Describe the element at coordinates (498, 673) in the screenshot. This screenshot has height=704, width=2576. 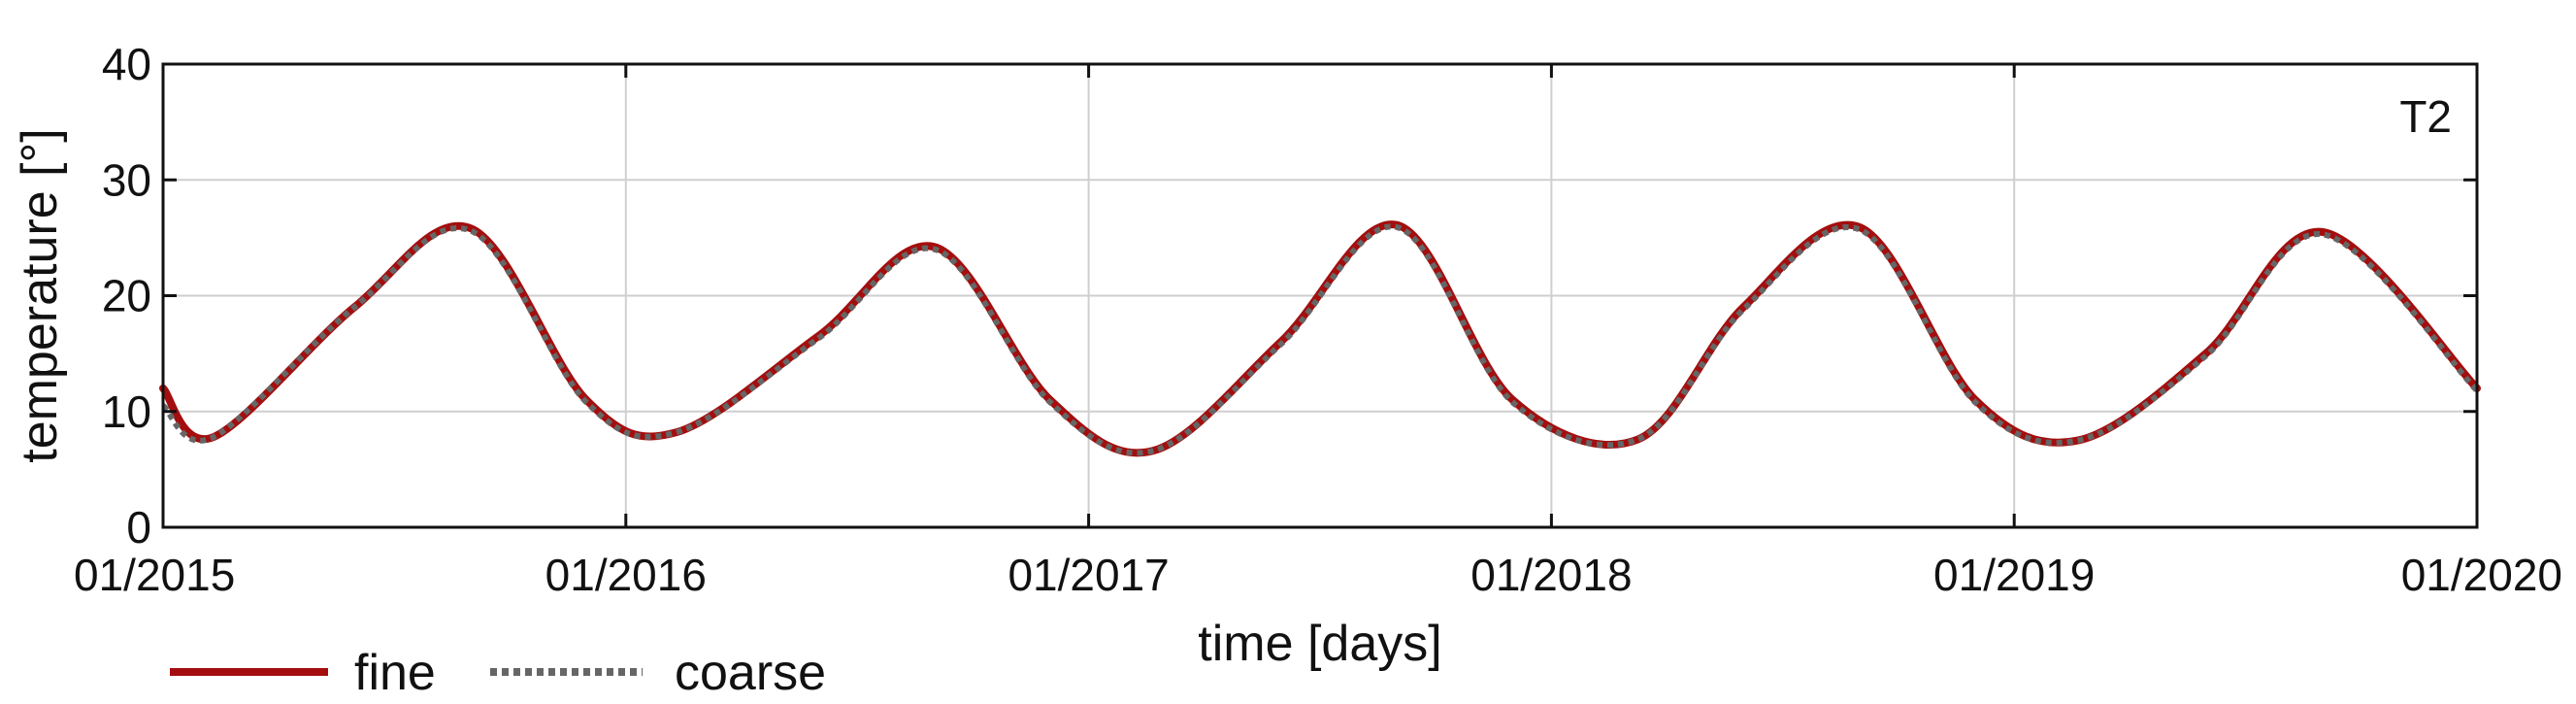
I see `legend: fine coarse` at that location.